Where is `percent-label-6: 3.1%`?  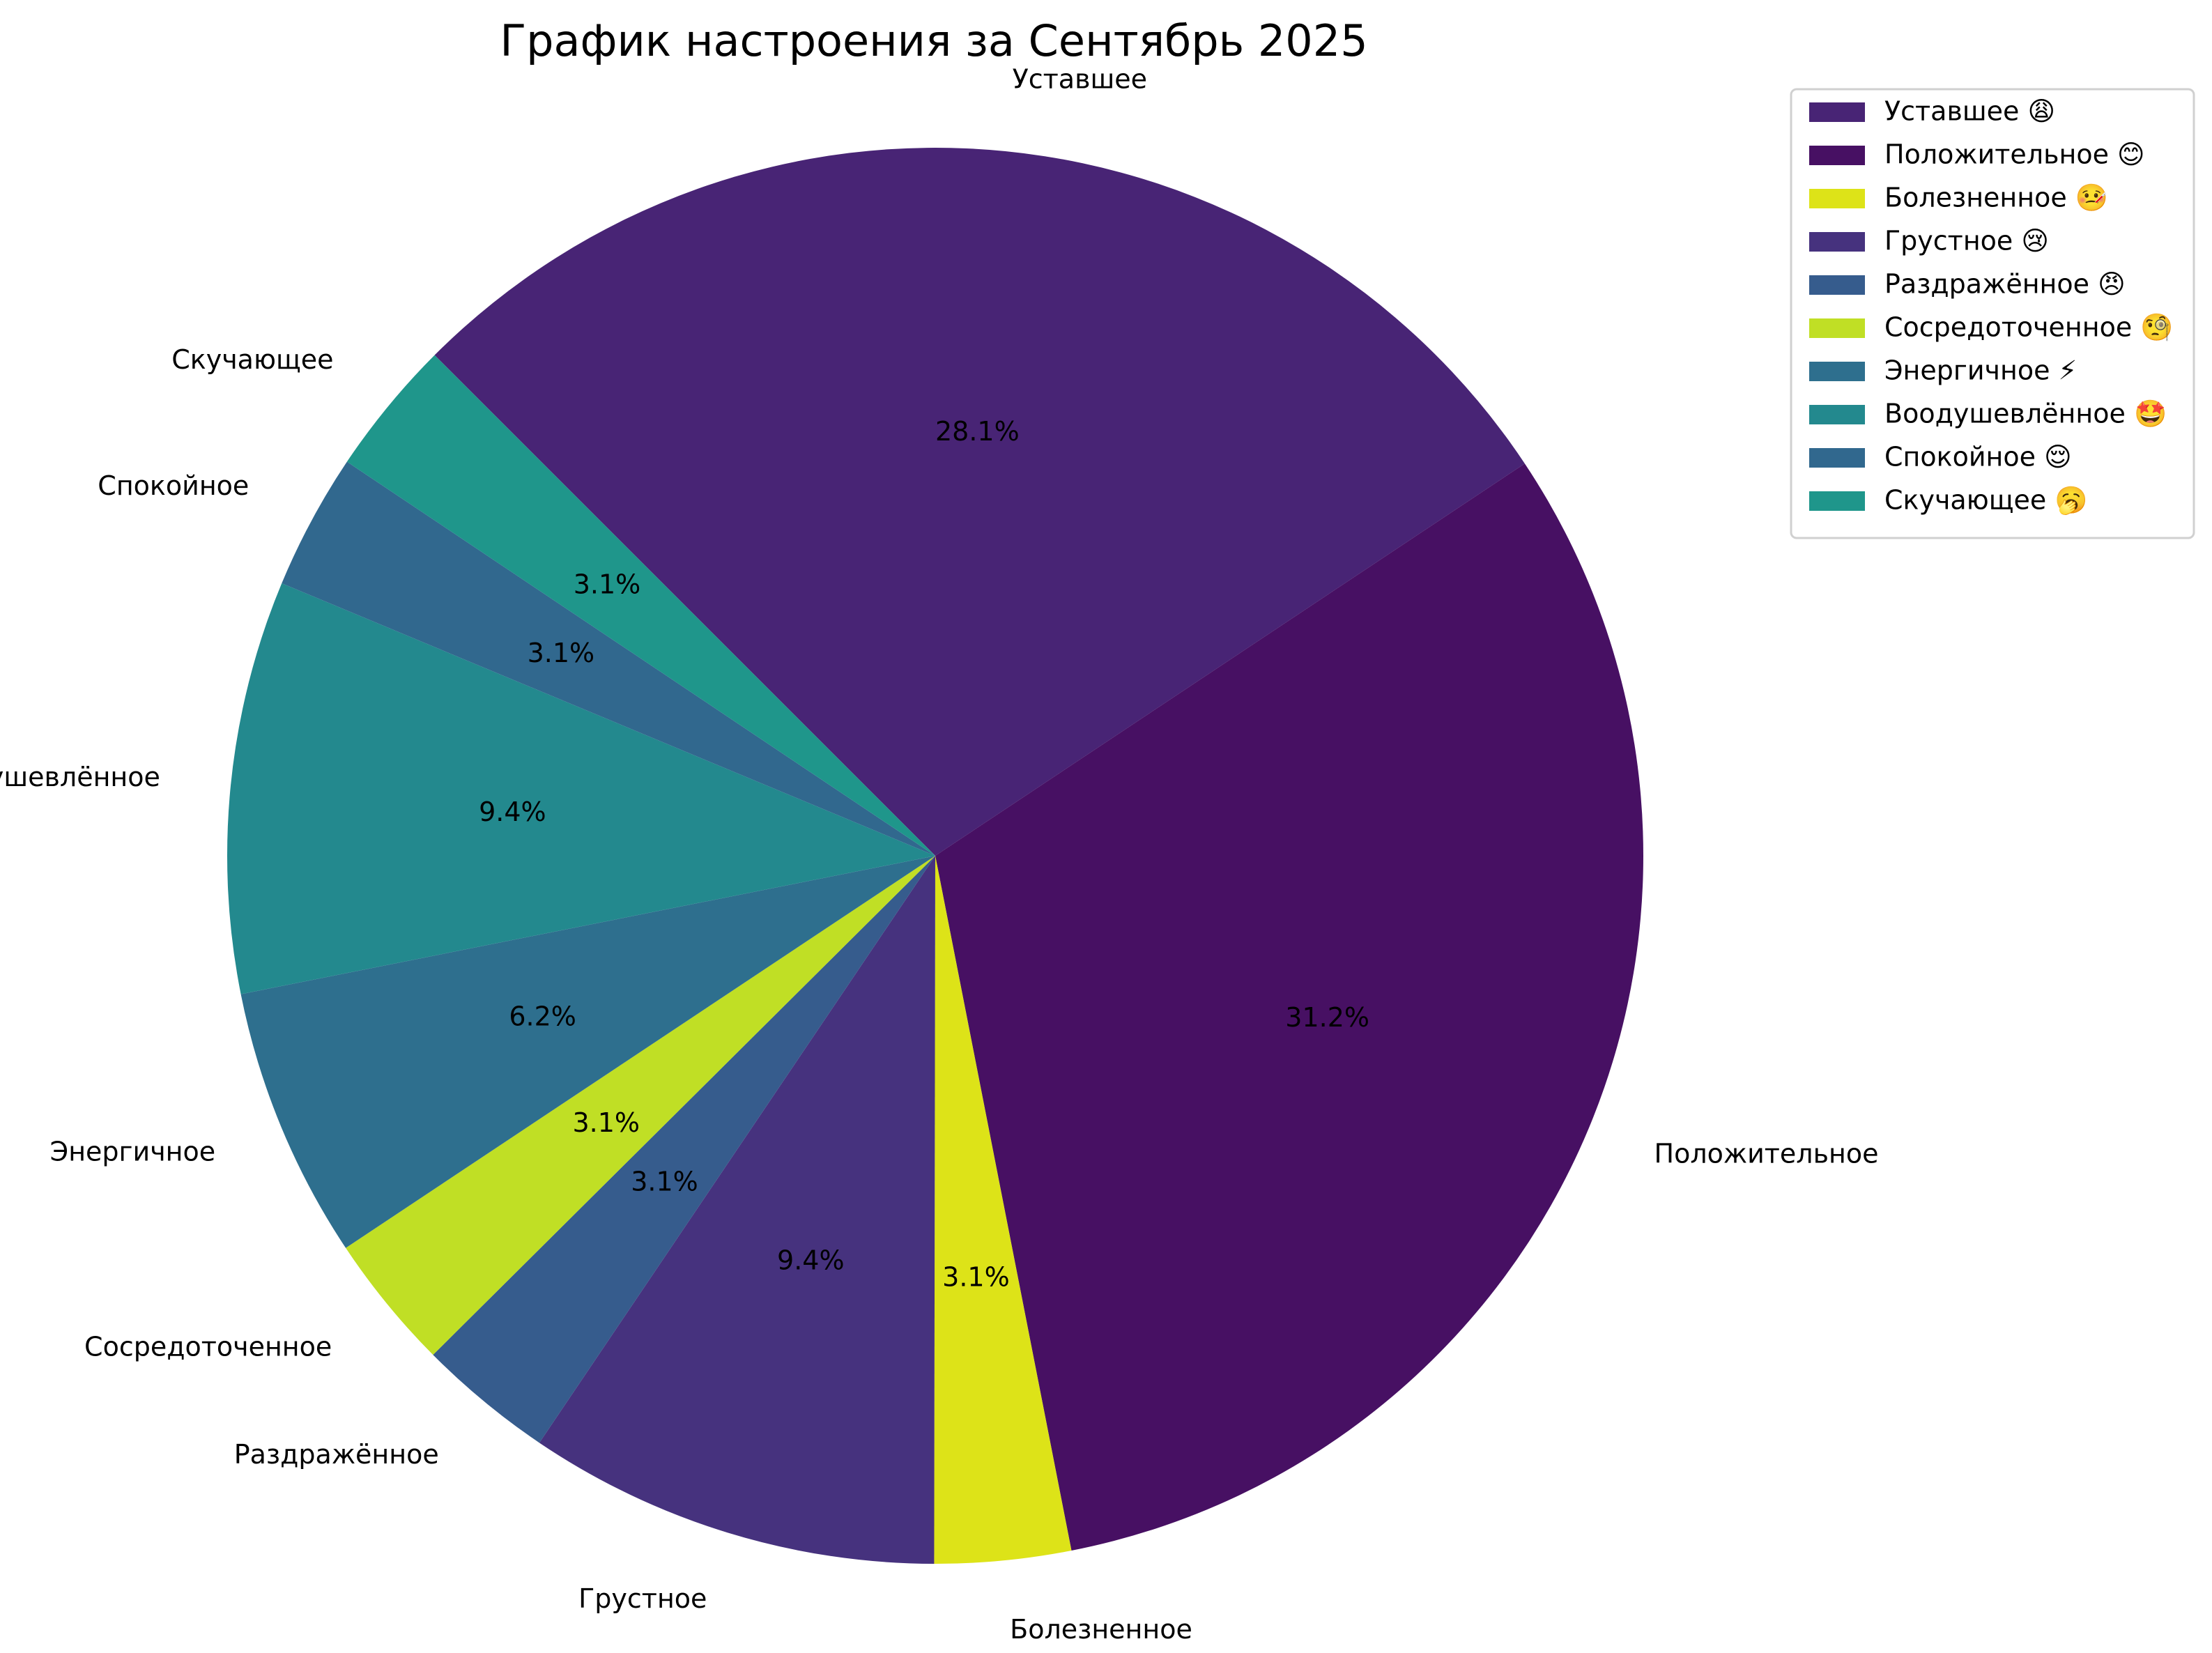
percent-label-6: 3.1% is located at coordinates (607, 1122).